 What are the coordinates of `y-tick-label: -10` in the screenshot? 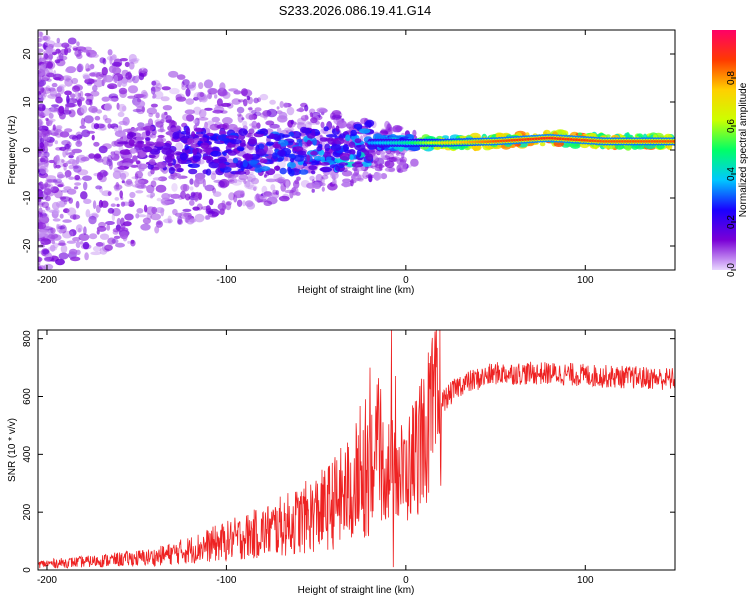 It's located at (27, 197).